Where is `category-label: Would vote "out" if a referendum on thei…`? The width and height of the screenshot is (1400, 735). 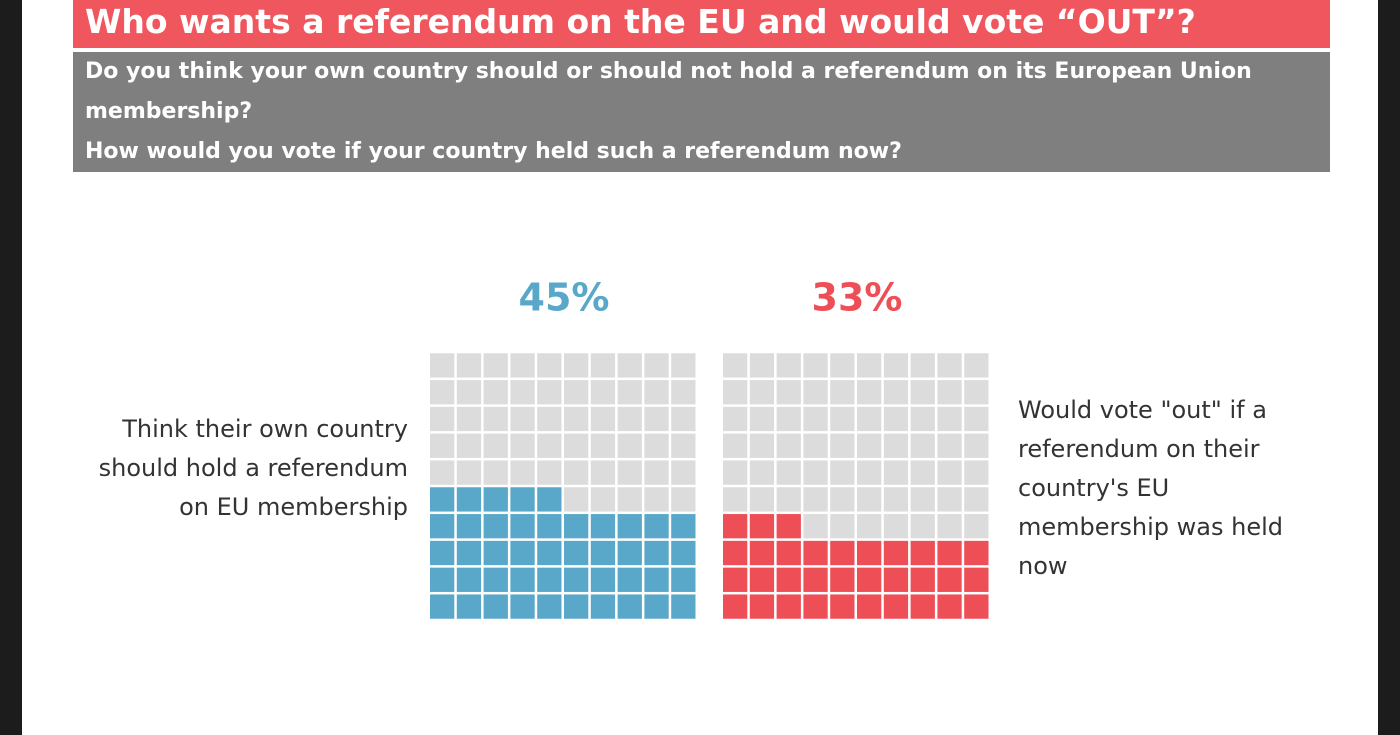 category-label: Would vote "out" if a referendum on thei… is located at coordinates (1150, 488).